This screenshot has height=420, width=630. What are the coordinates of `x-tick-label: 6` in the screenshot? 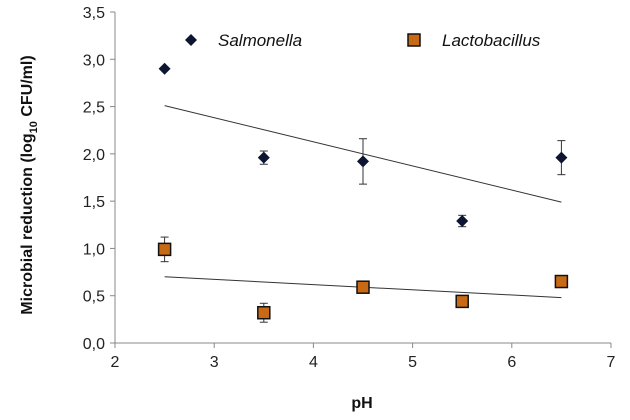 It's located at (511, 362).